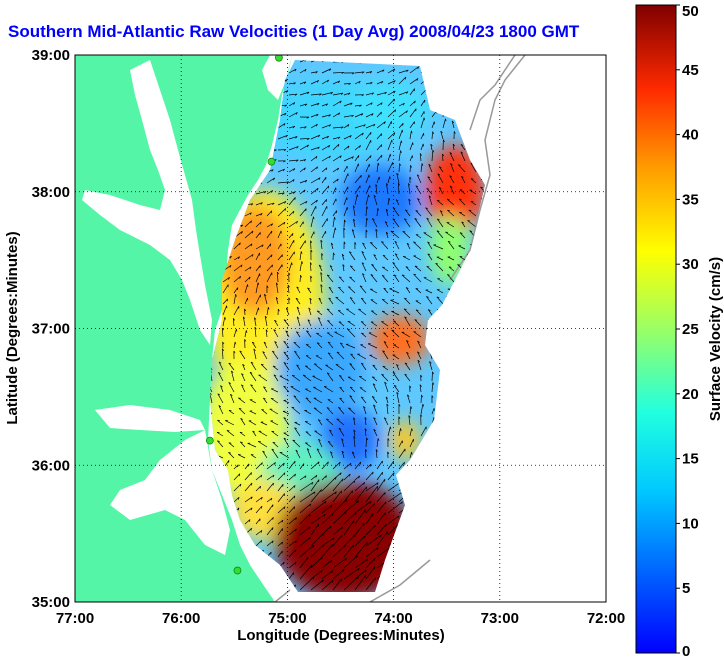  Describe the element at coordinates (287, 618) in the screenshot. I see `x-tick-label: 75:00` at that location.